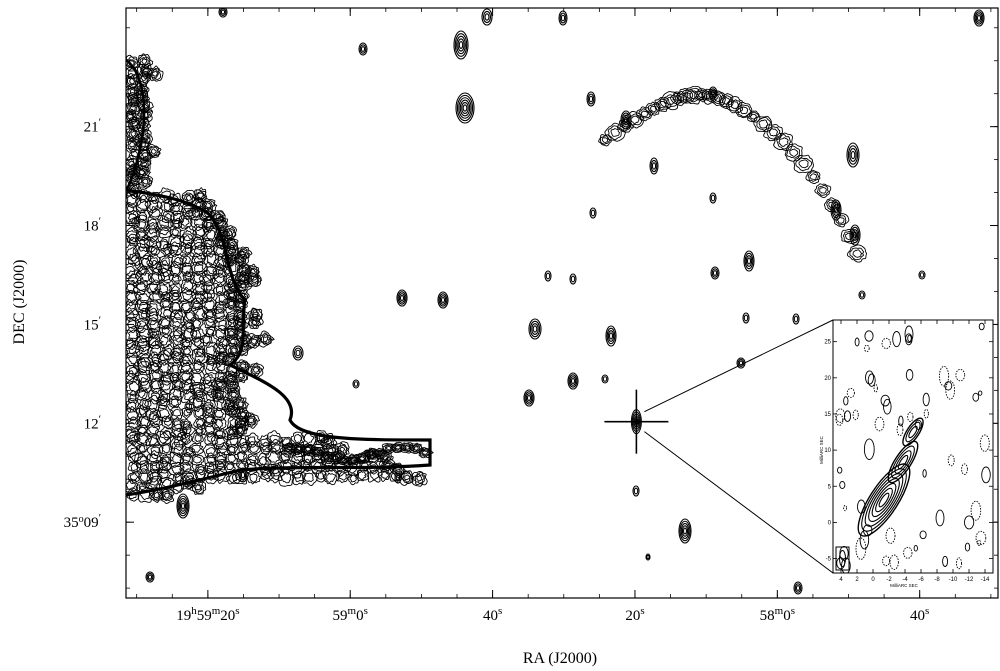  I want to click on inset-y-tick-label: 5, so click(830, 487).